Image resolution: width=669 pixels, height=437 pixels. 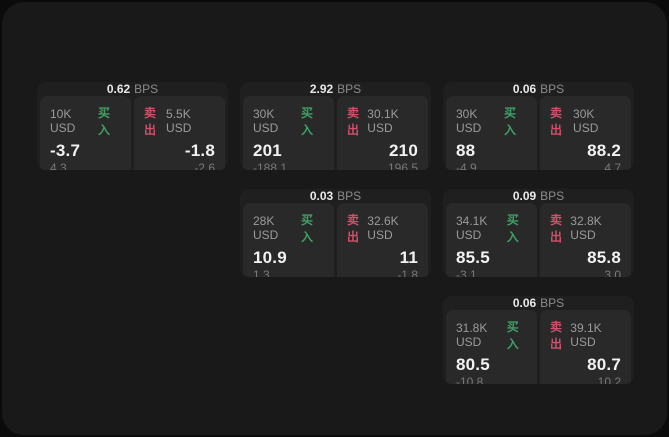 What do you see at coordinates (402, 165) in the screenshot?
I see `sell-delta-value: 196.5` at bounding box center [402, 165].